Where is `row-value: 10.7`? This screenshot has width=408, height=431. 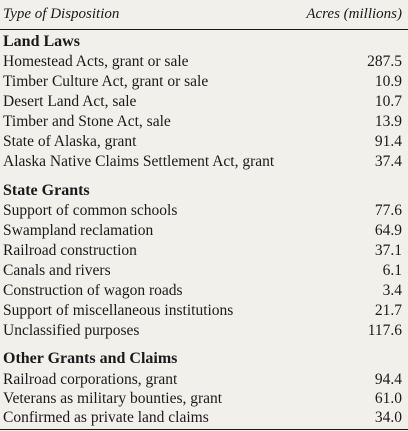
row-value: 10.7 is located at coordinates (388, 101).